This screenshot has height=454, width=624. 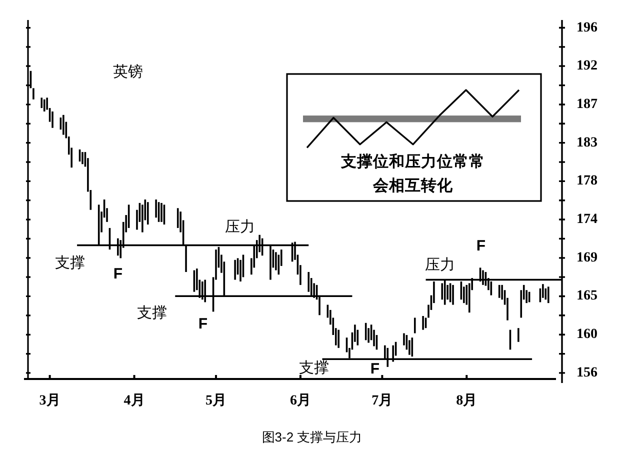 I want to click on y-tick-label: 183, so click(x=587, y=142).